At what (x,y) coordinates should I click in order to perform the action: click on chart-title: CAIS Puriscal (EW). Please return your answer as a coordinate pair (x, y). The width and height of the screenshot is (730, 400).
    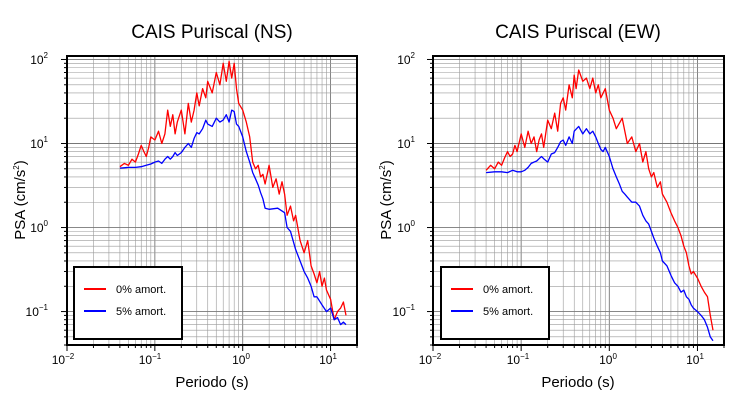
    Looking at the image, I should click on (578, 32).